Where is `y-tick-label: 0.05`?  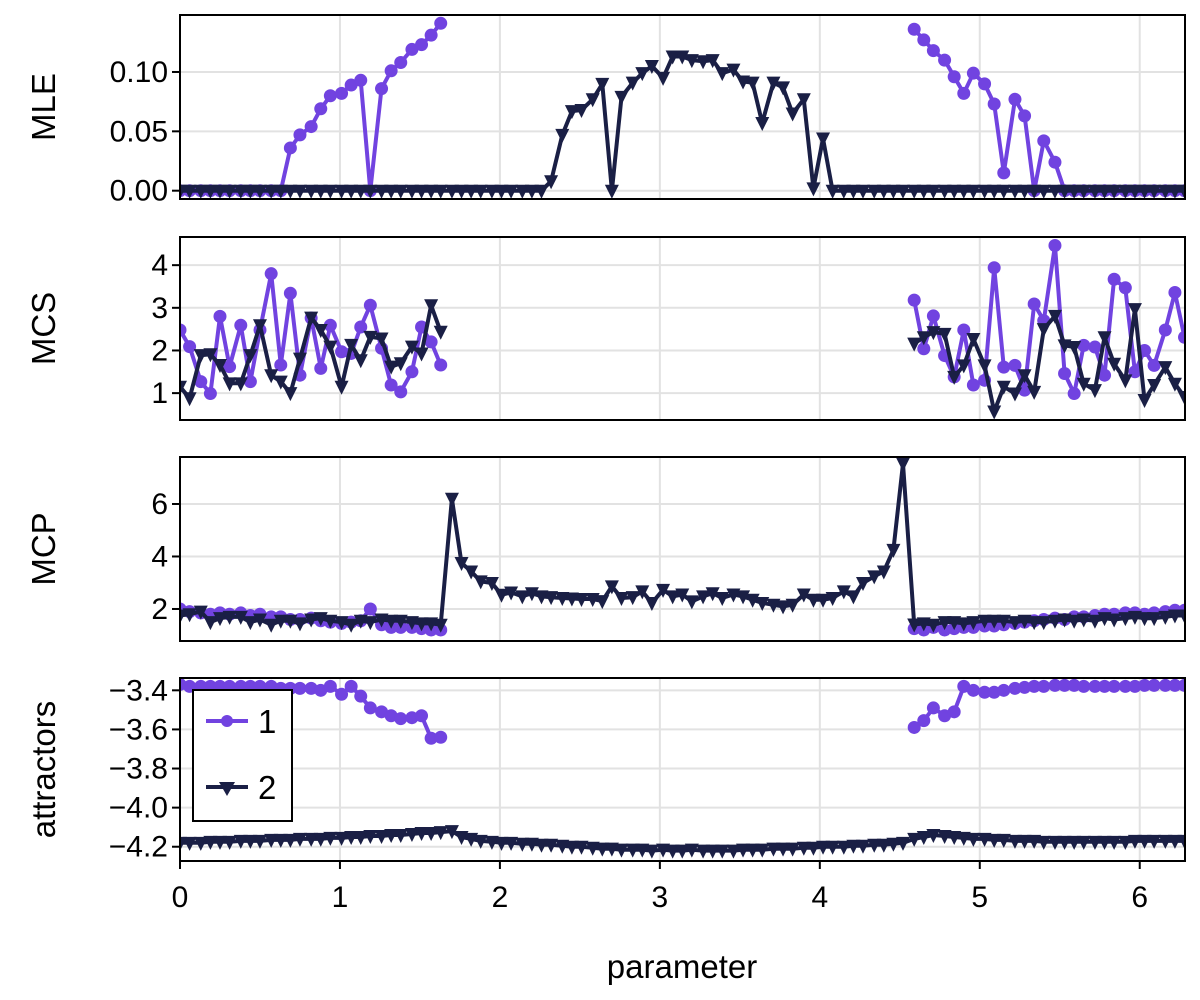 y-tick-label: 0.05 is located at coordinates (139, 131).